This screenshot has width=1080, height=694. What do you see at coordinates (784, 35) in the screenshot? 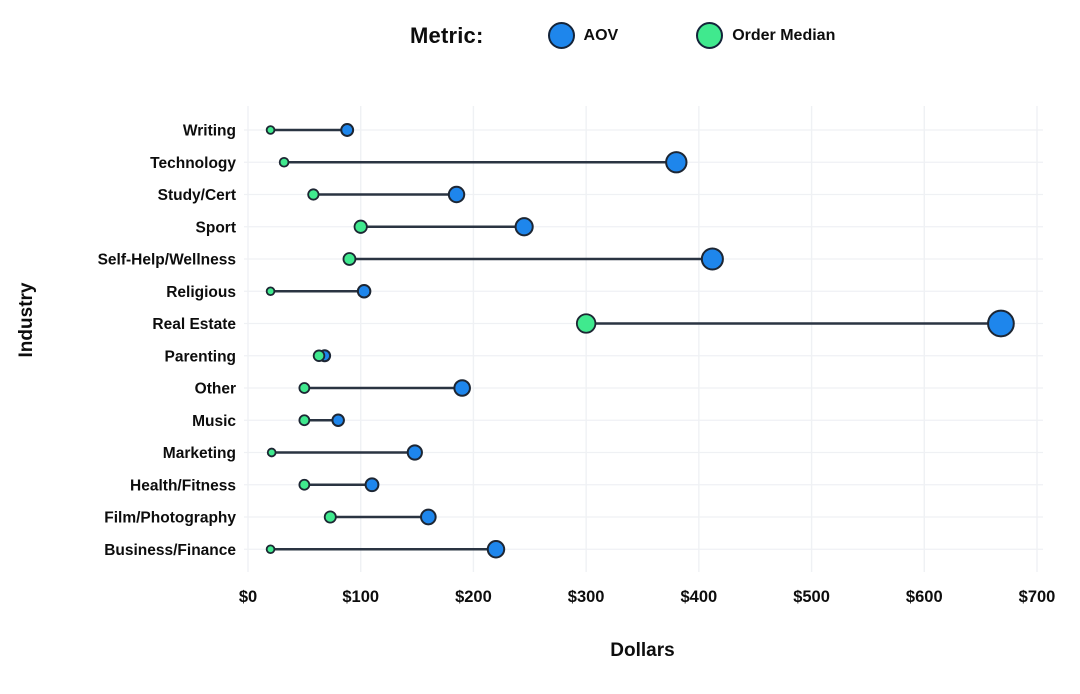
I see `legend-item-label: Order Median` at bounding box center [784, 35].